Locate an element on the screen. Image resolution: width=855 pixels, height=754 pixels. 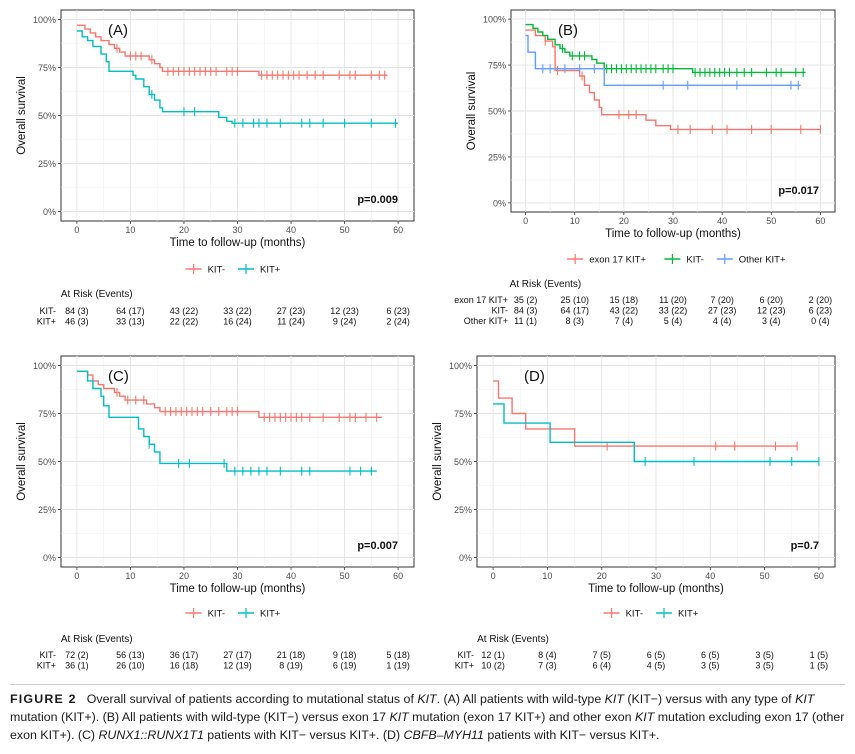
risk-cell: 10 (2) is located at coordinates (493, 666).